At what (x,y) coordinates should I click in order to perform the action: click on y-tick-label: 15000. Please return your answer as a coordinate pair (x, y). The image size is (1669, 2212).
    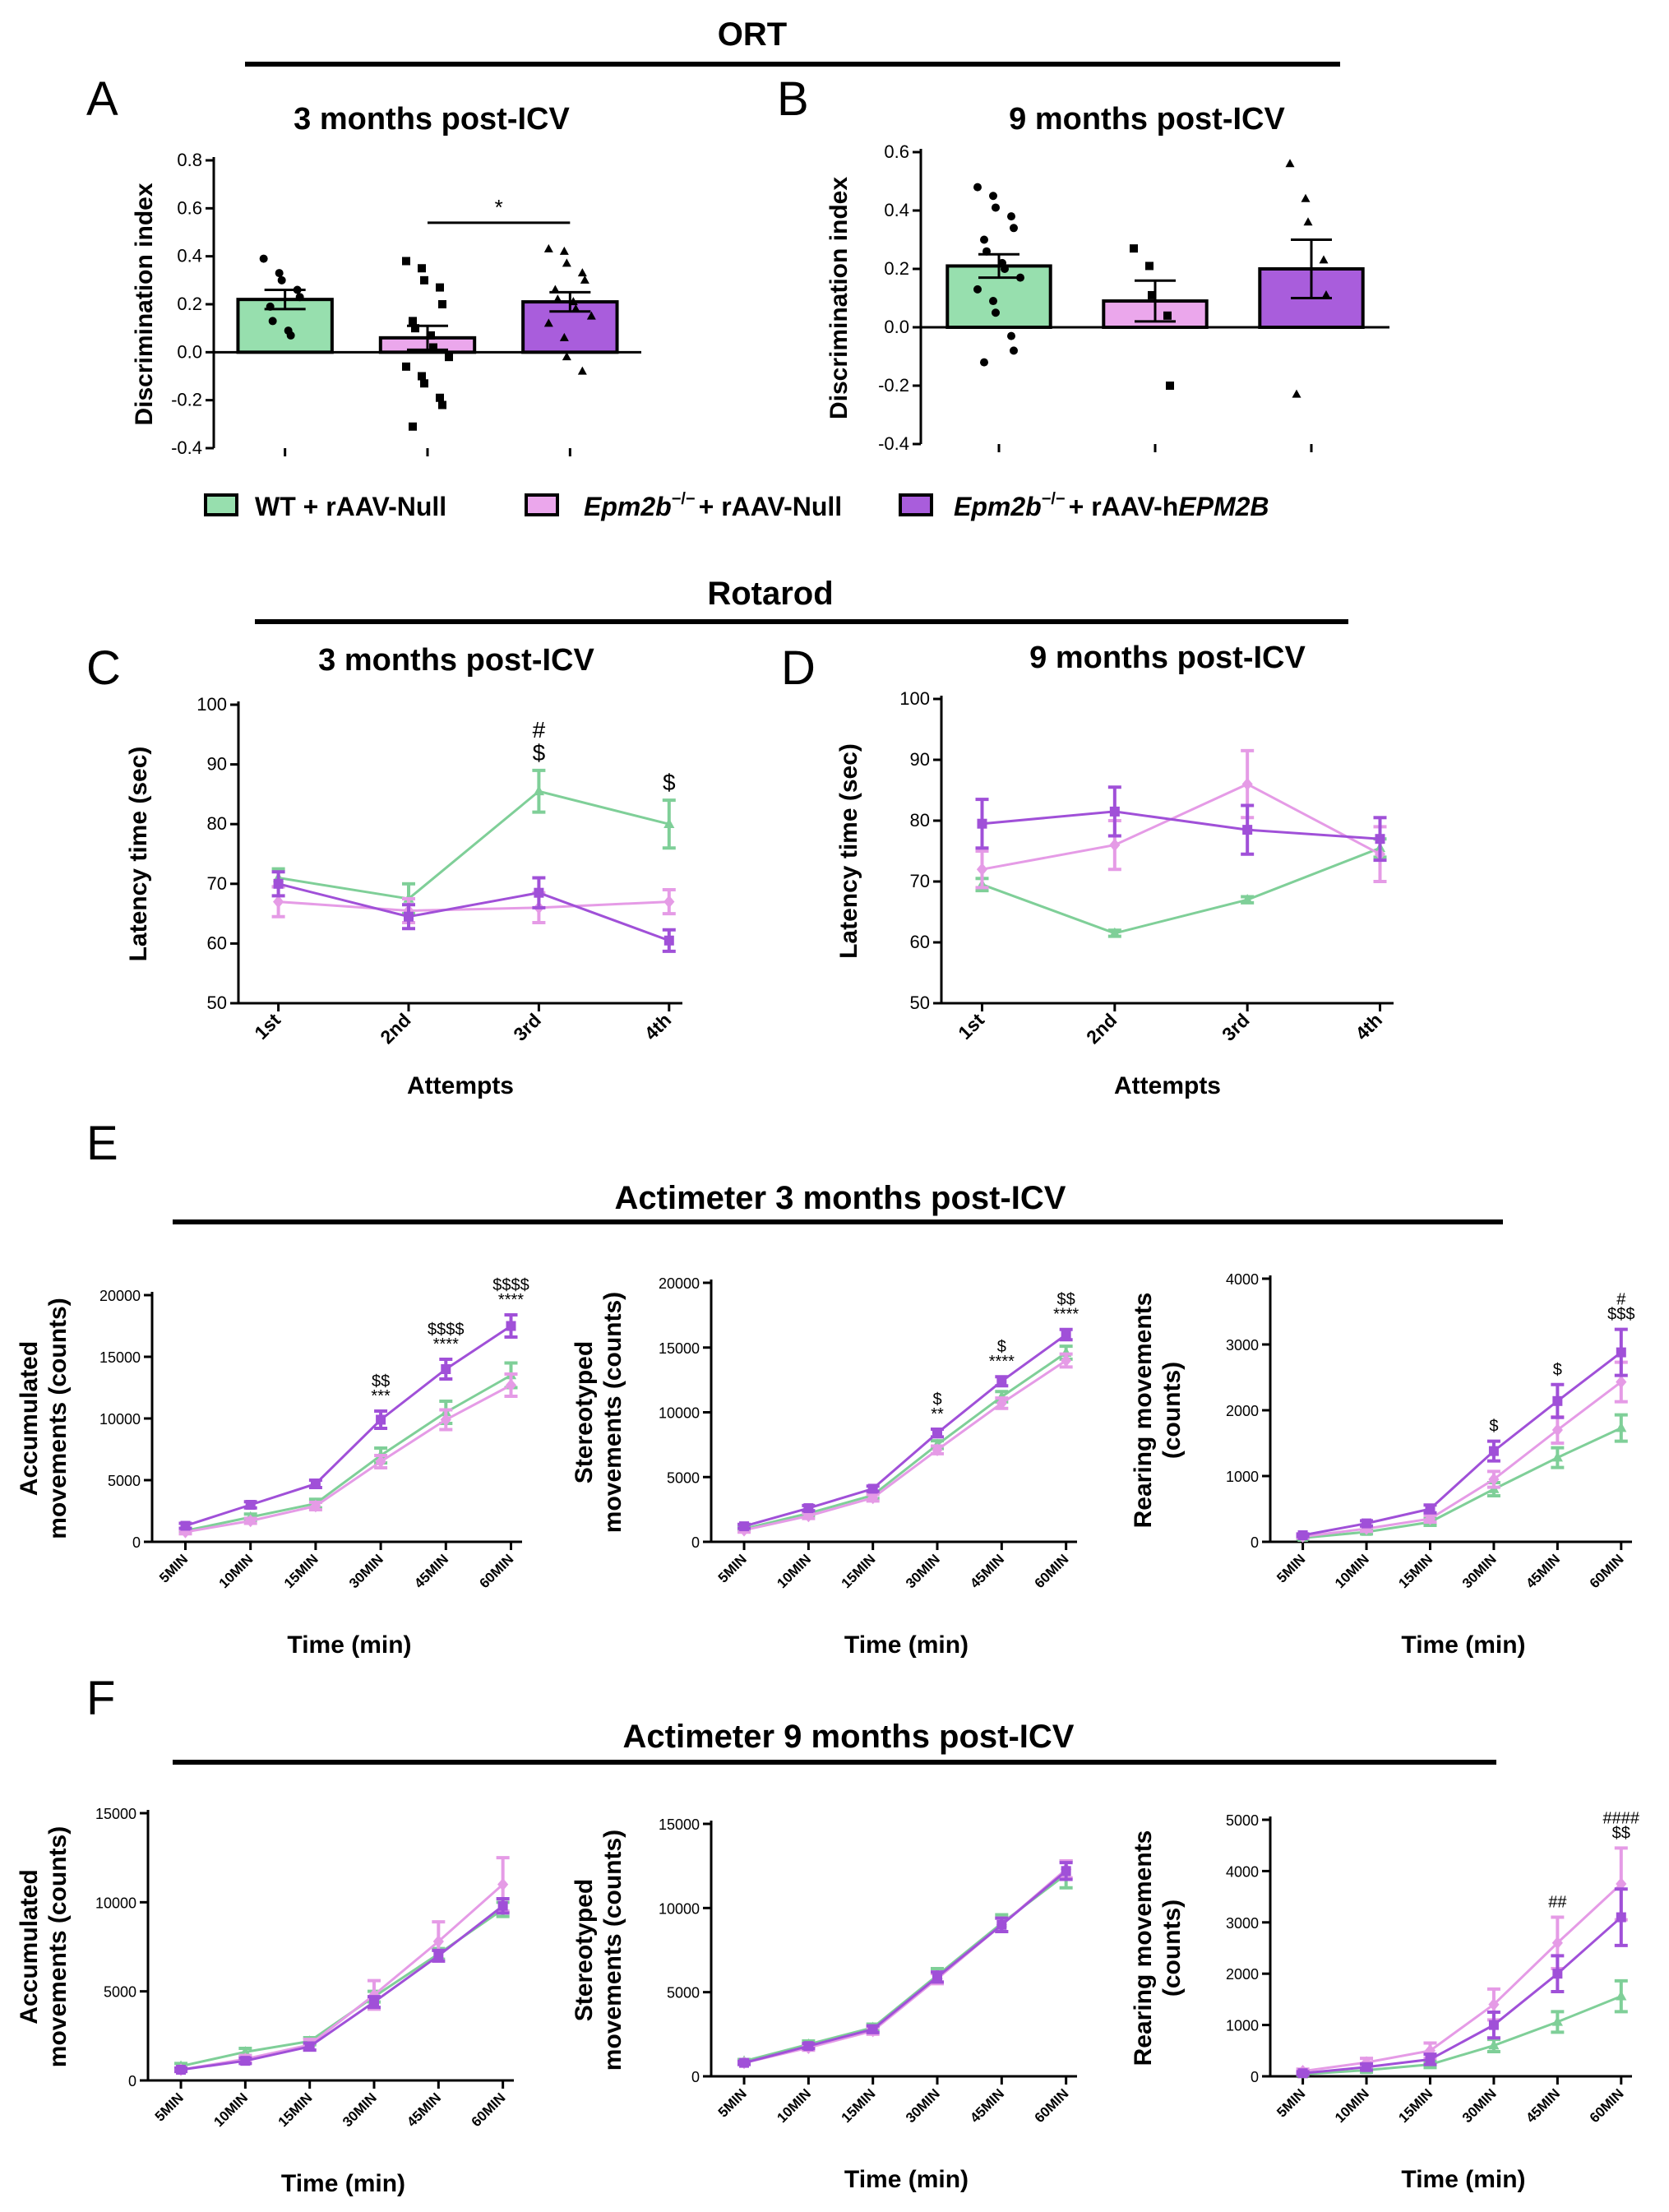
    Looking at the image, I should click on (115, 1814).